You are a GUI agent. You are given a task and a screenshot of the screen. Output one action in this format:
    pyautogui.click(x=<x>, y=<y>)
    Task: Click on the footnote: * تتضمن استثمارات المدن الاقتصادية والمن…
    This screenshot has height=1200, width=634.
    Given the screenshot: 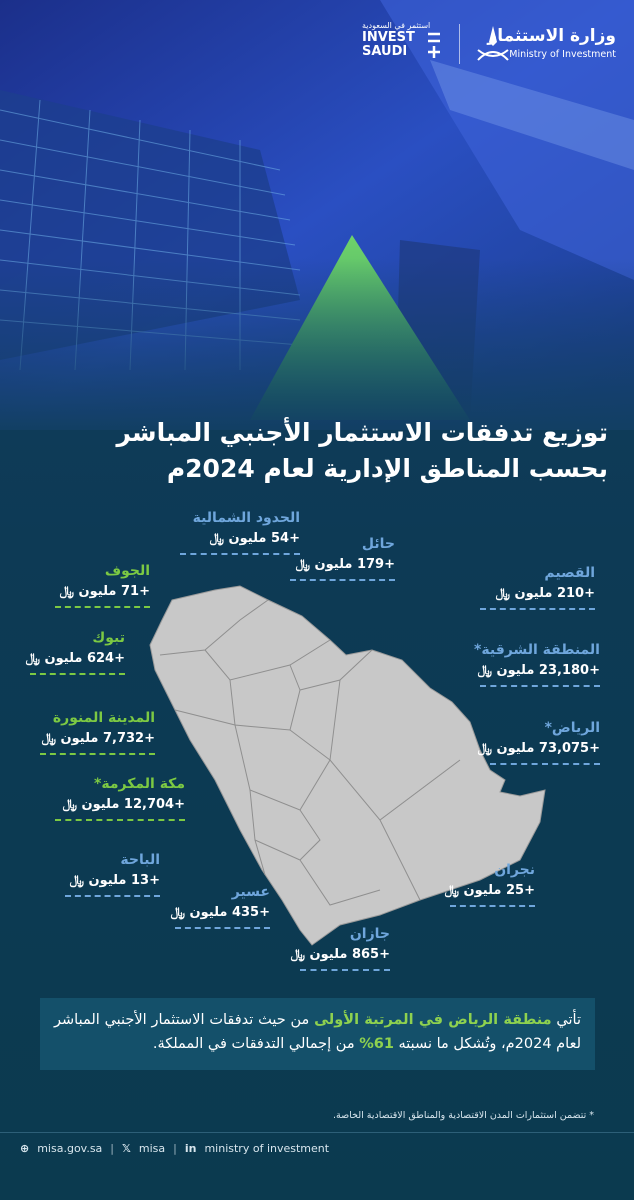 What is the action you would take?
    pyautogui.click(x=463, y=1115)
    